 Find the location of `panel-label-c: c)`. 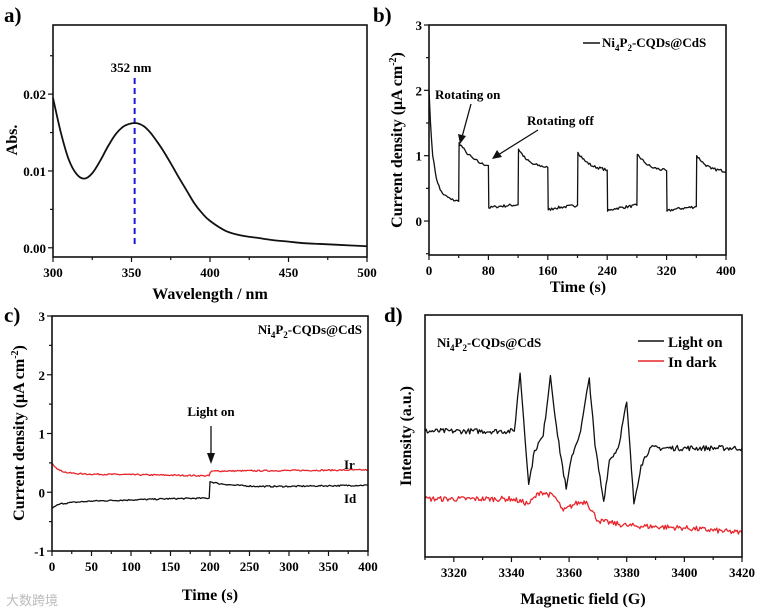

panel-label-c: c) is located at coordinates (12, 315).